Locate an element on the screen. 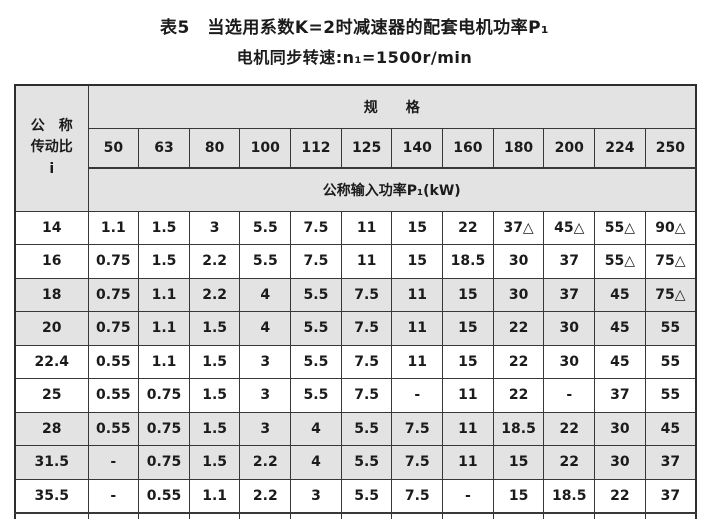 This screenshot has height=519, width=709. table-row: 35.5-0.55 1.1 2.2 3 5.5 7.5-15 18.5 22 37 is located at coordinates (355, 495).